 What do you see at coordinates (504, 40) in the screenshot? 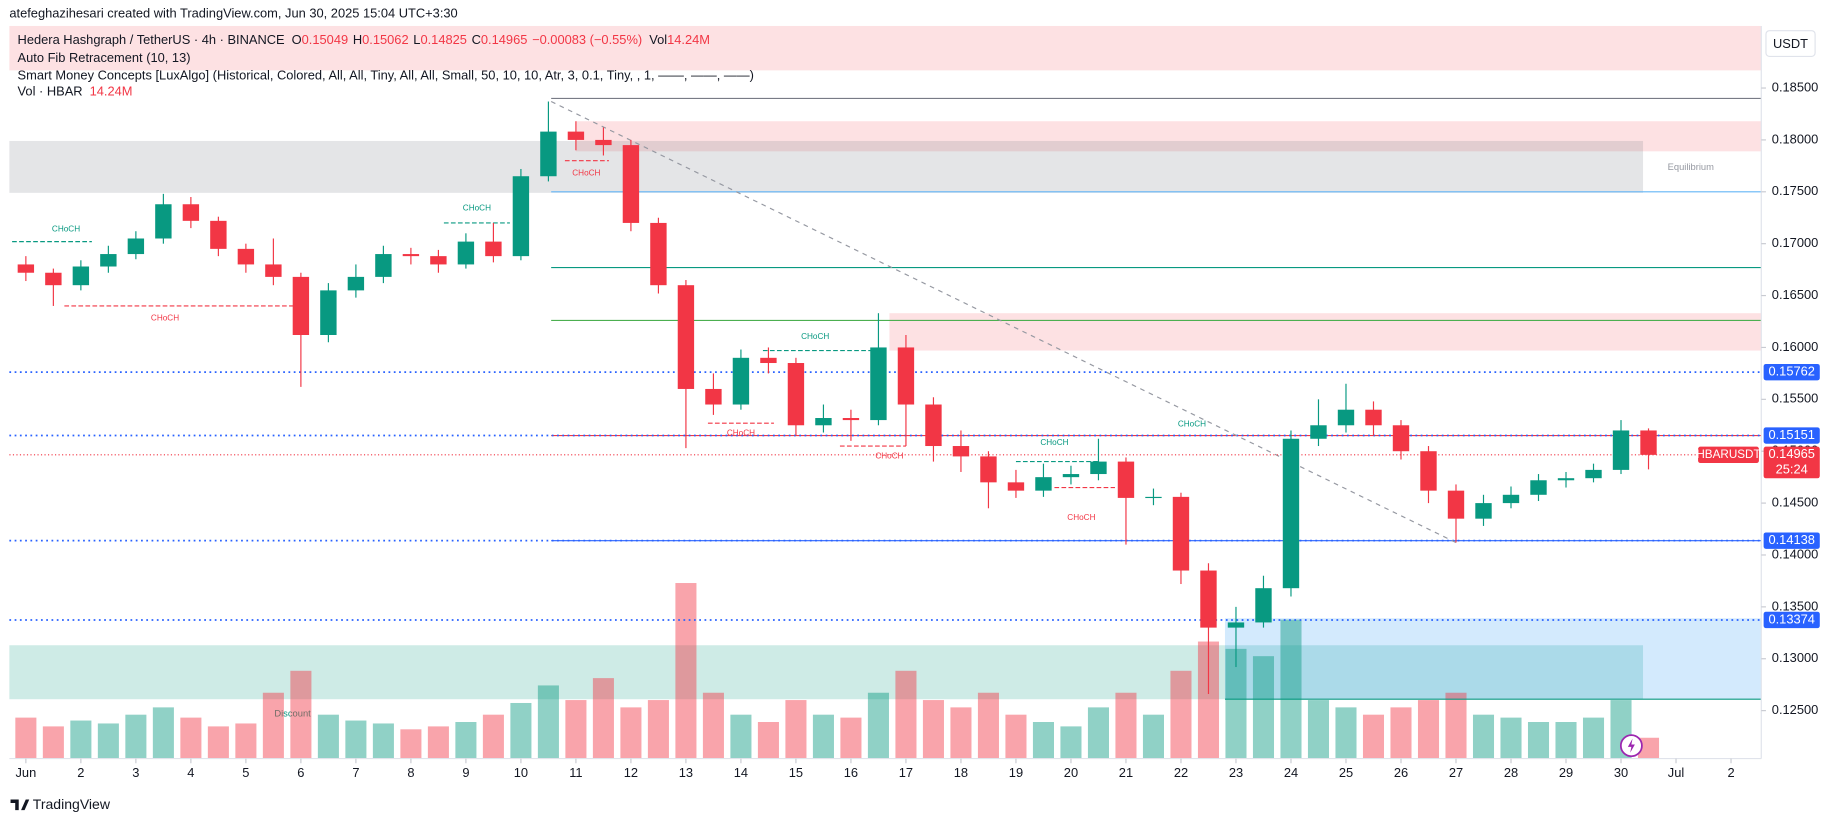
I see `ohlc-value: 0.14965` at bounding box center [504, 40].